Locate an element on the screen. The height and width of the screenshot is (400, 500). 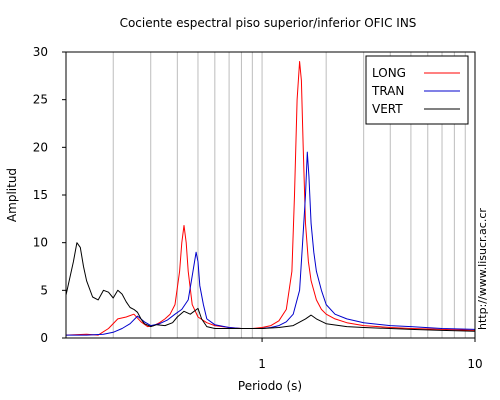
legend-label-long: LONG is located at coordinates (389, 73).